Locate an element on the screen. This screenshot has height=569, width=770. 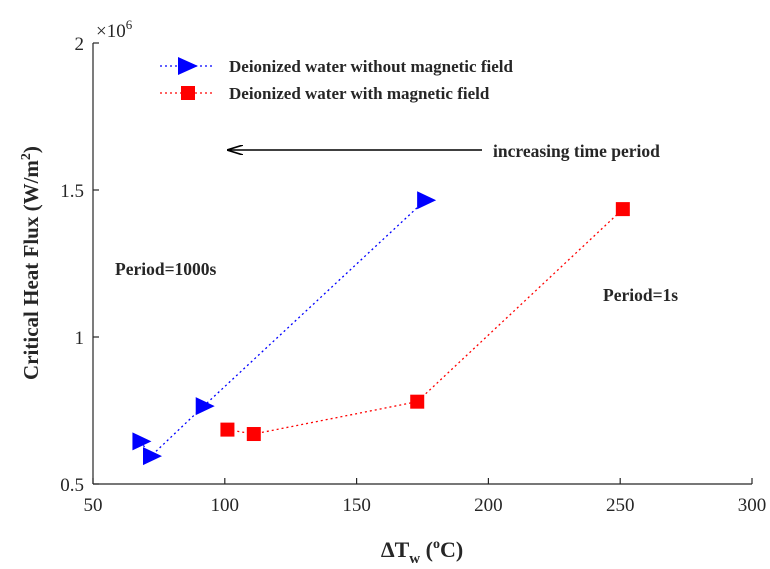
legend-label-series-2: Deionized water with magnetic field is located at coordinates (359, 93).